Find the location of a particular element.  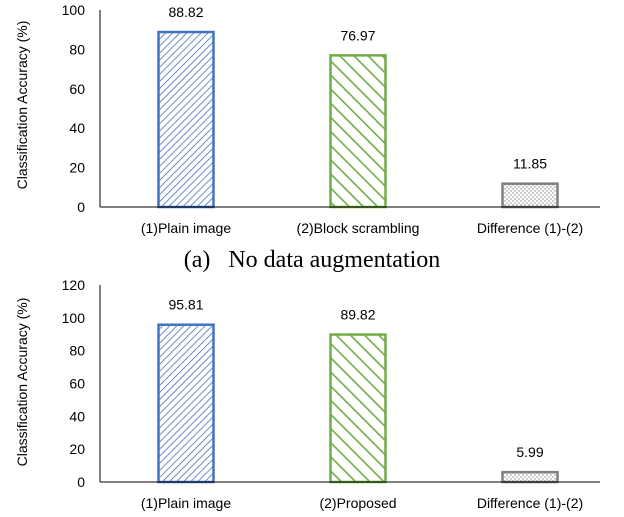

category-label: (2)Proposed is located at coordinates (357, 503).